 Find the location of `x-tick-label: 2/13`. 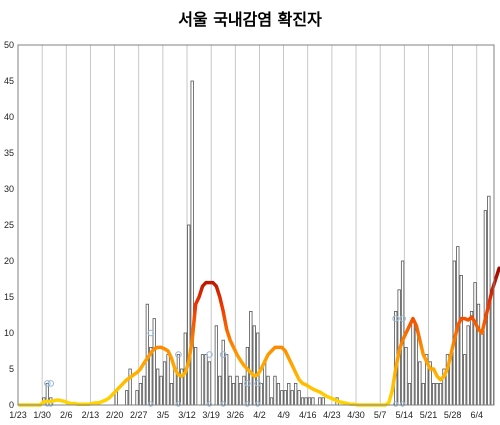

x-tick-label: 2/13 is located at coordinates (91, 415).